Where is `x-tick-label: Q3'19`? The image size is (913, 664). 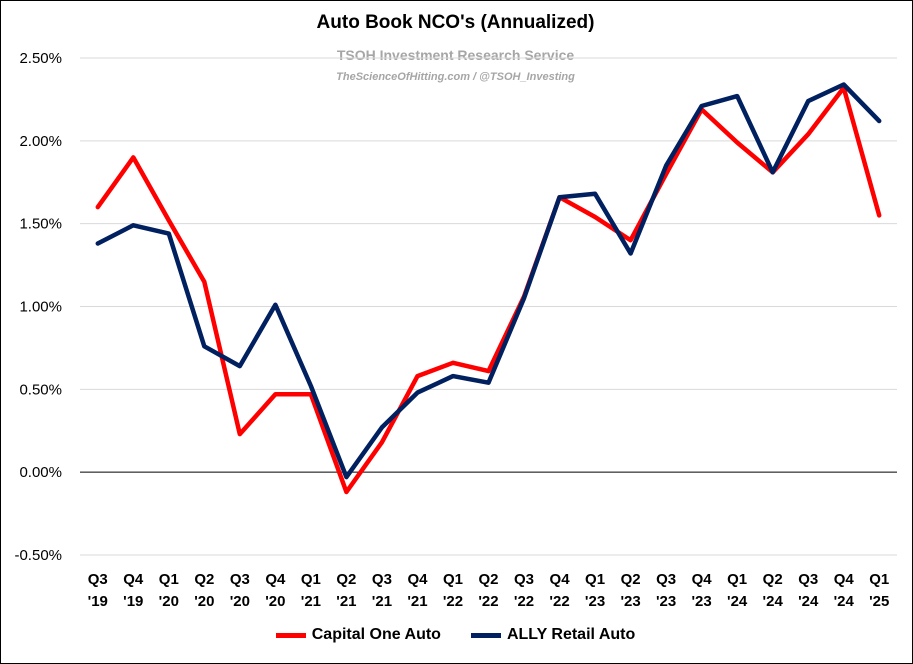 x-tick-label: Q3'19 is located at coordinates (98, 590).